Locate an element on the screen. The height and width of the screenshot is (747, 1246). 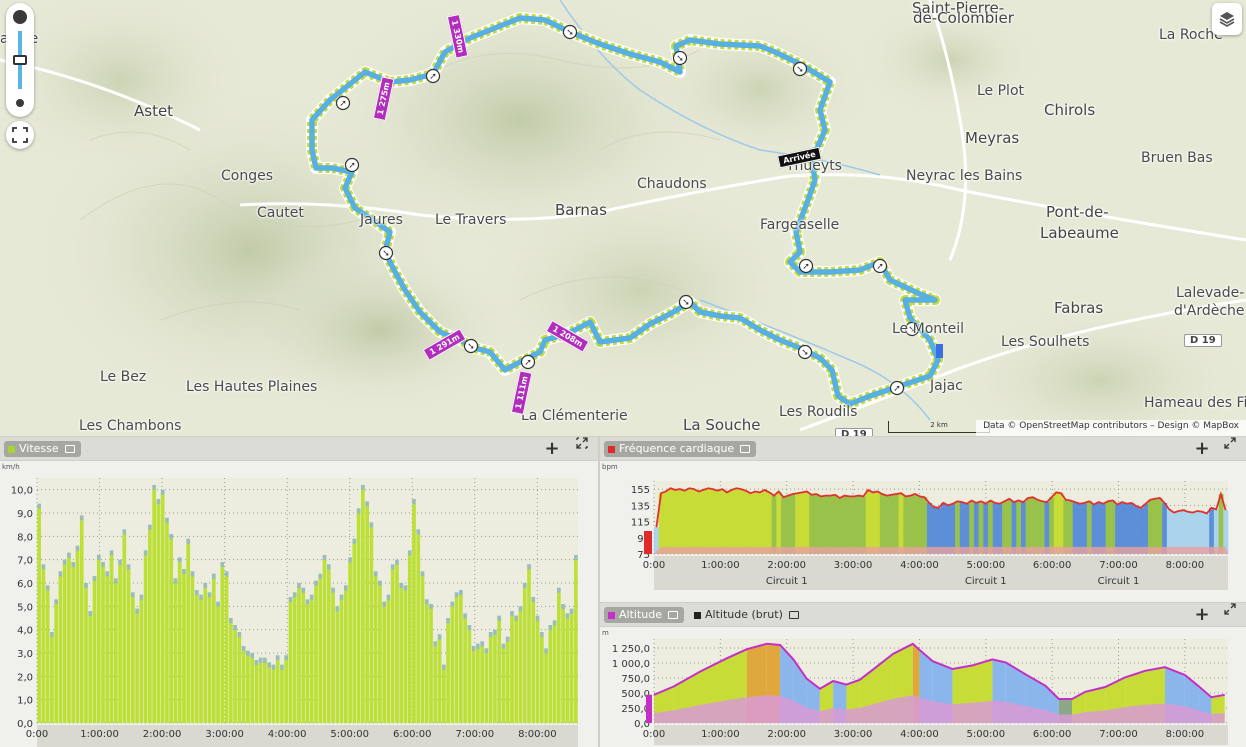
layers-button is located at coordinates (1227, 19).